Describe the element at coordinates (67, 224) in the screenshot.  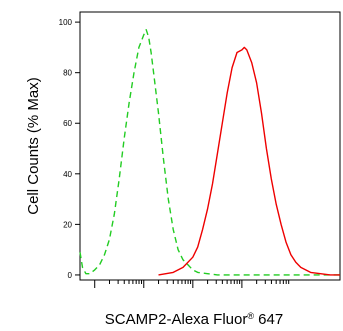
I see `y-tick-label: 20` at that location.